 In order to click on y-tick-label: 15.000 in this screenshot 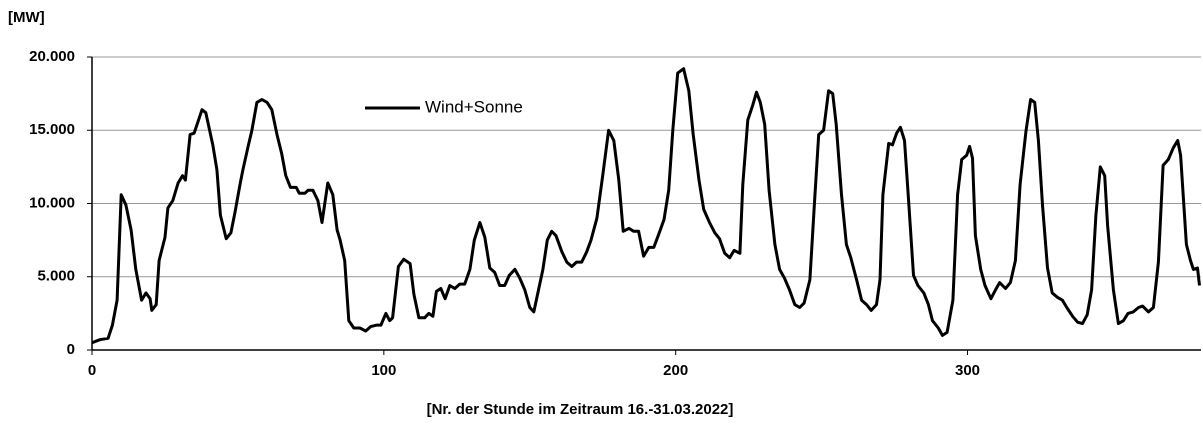, I will do `click(52, 129)`.